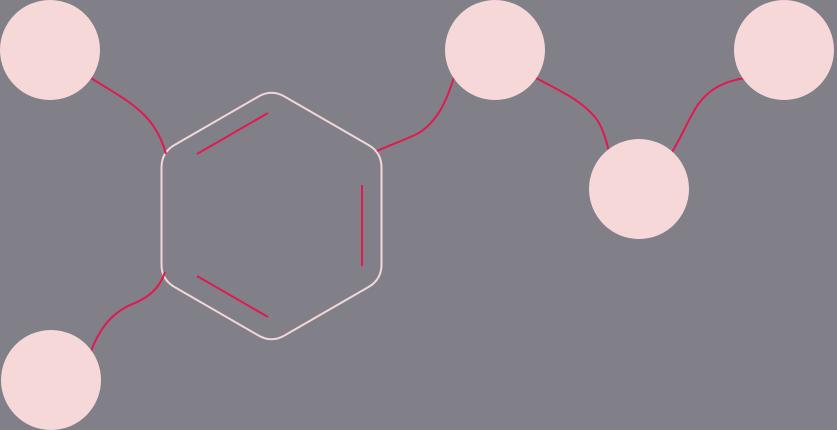 The width and height of the screenshot is (837, 430). What do you see at coordinates (784, 50) in the screenshot?
I see `atom-top-right` at bounding box center [784, 50].